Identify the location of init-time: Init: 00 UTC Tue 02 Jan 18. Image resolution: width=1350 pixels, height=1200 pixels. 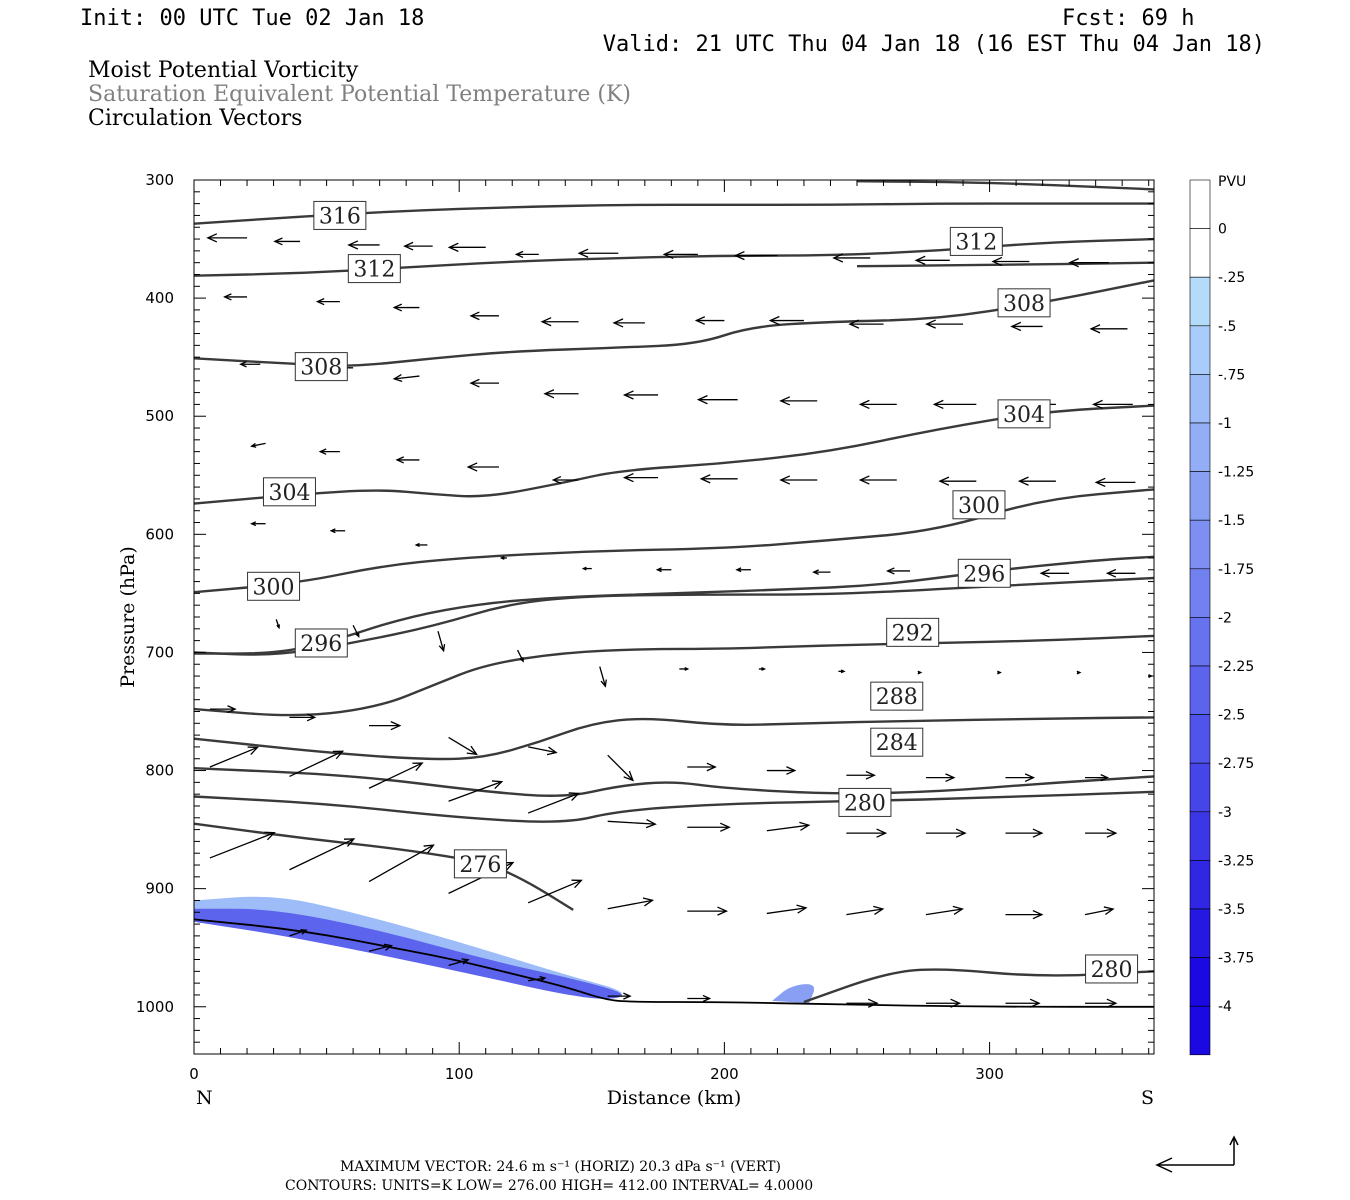
(252, 18).